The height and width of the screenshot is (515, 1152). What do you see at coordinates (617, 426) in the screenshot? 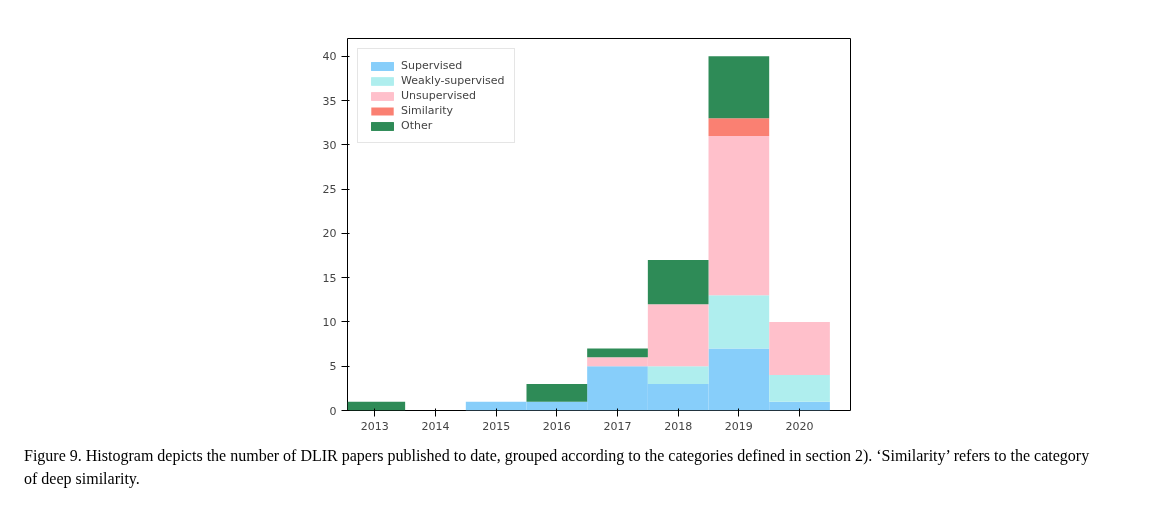
I see `x-tick-label: 2017` at bounding box center [617, 426].